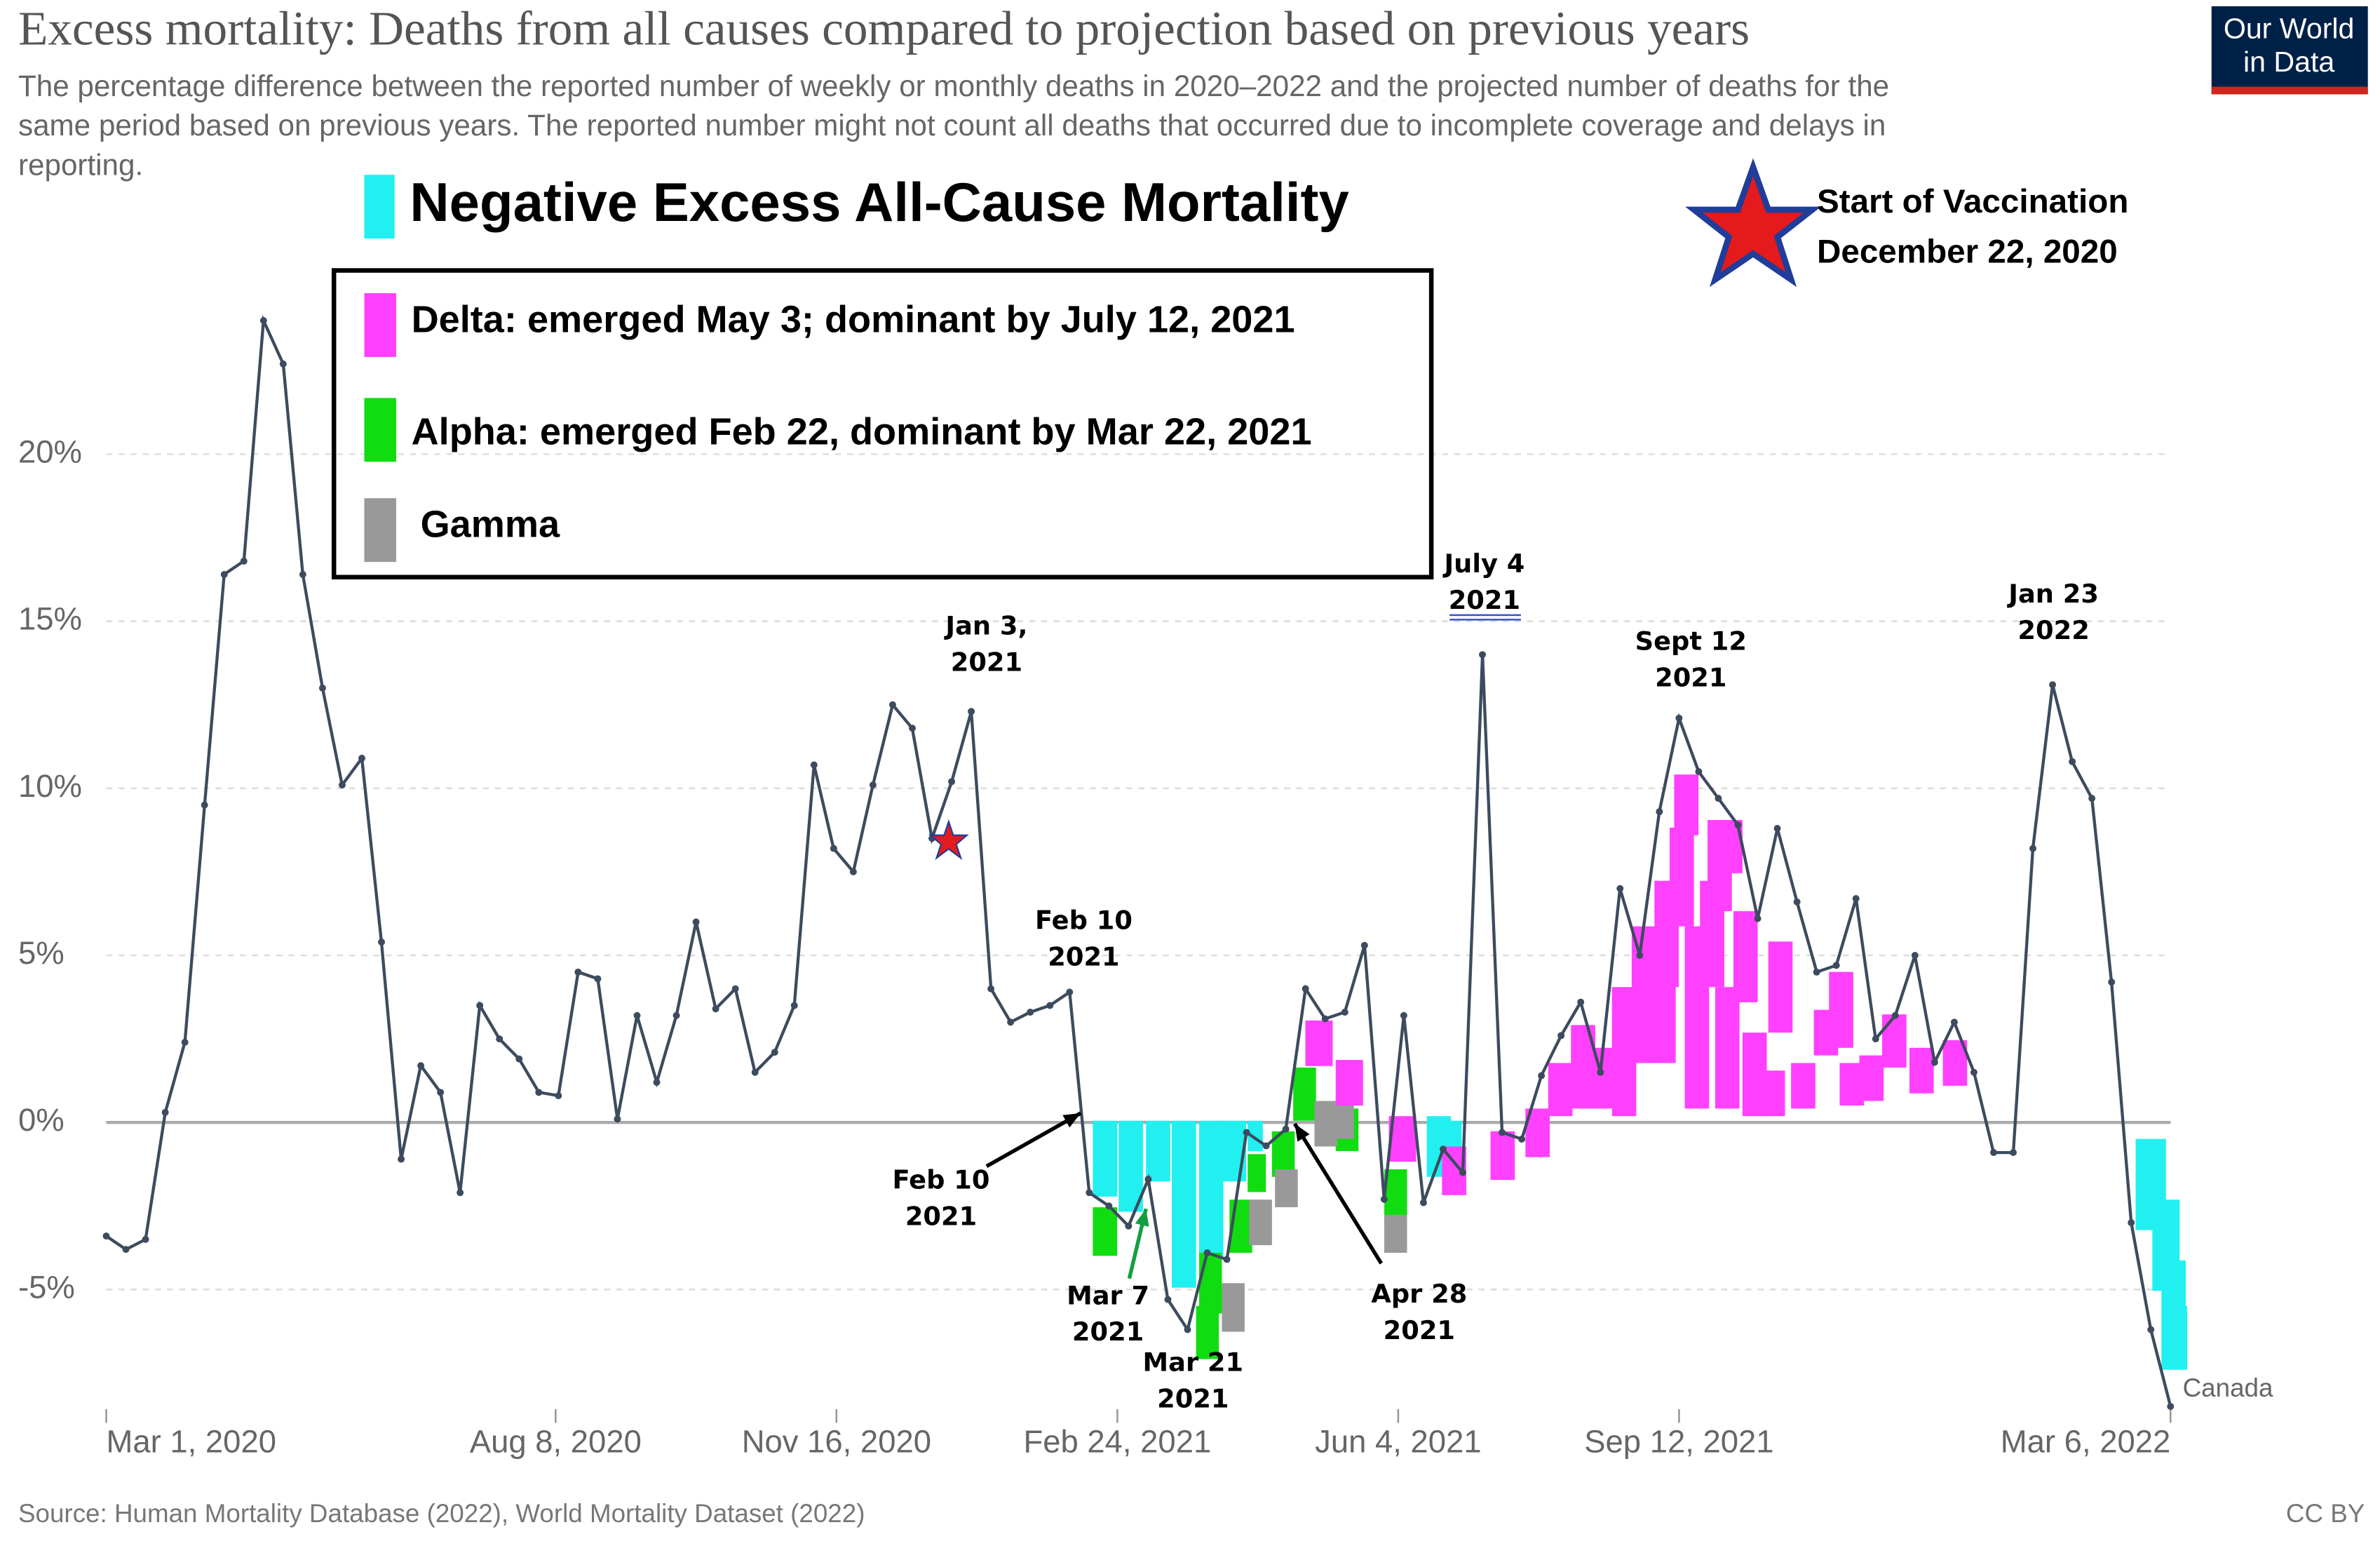 The width and height of the screenshot is (2380, 1546). I want to click on y-tick-label: 5%, so click(41, 953).